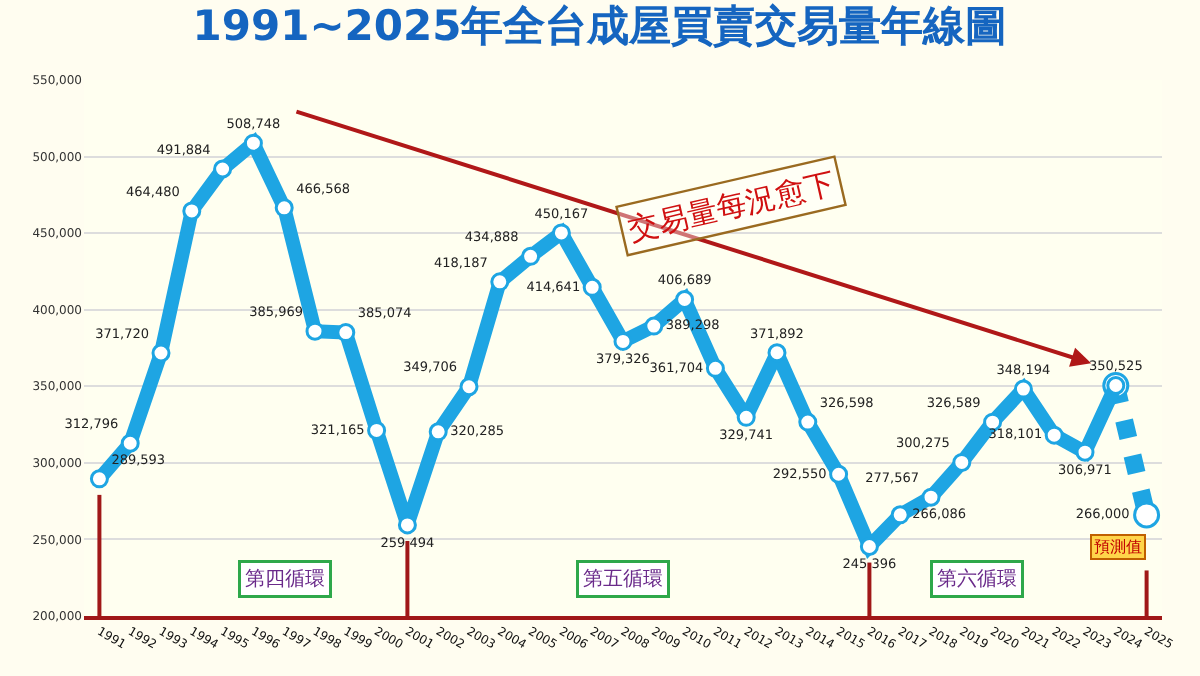 This screenshot has height=676, width=1200. I want to click on annotation: 預測值, so click(1118, 547).